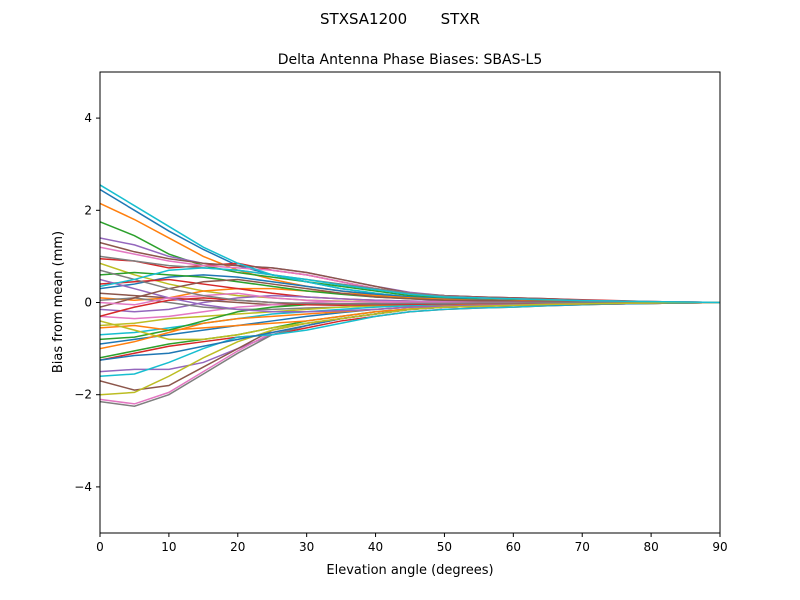 This screenshot has height=600, width=800. I want to click on y-axis-label: Bias from mean (mm), so click(58, 302).